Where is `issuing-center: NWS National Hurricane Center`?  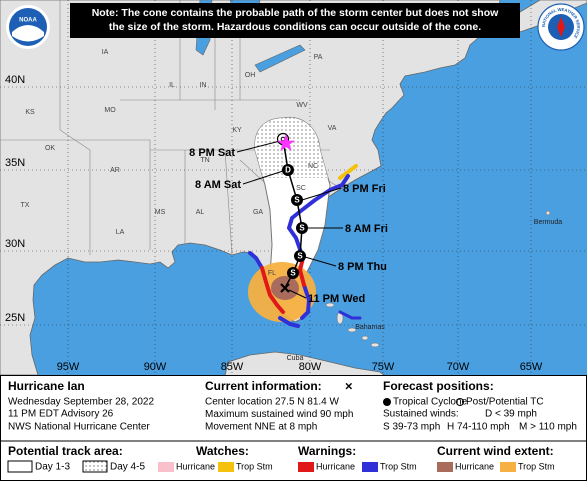
issuing-center: NWS National Hurricane Center is located at coordinates (79, 427).